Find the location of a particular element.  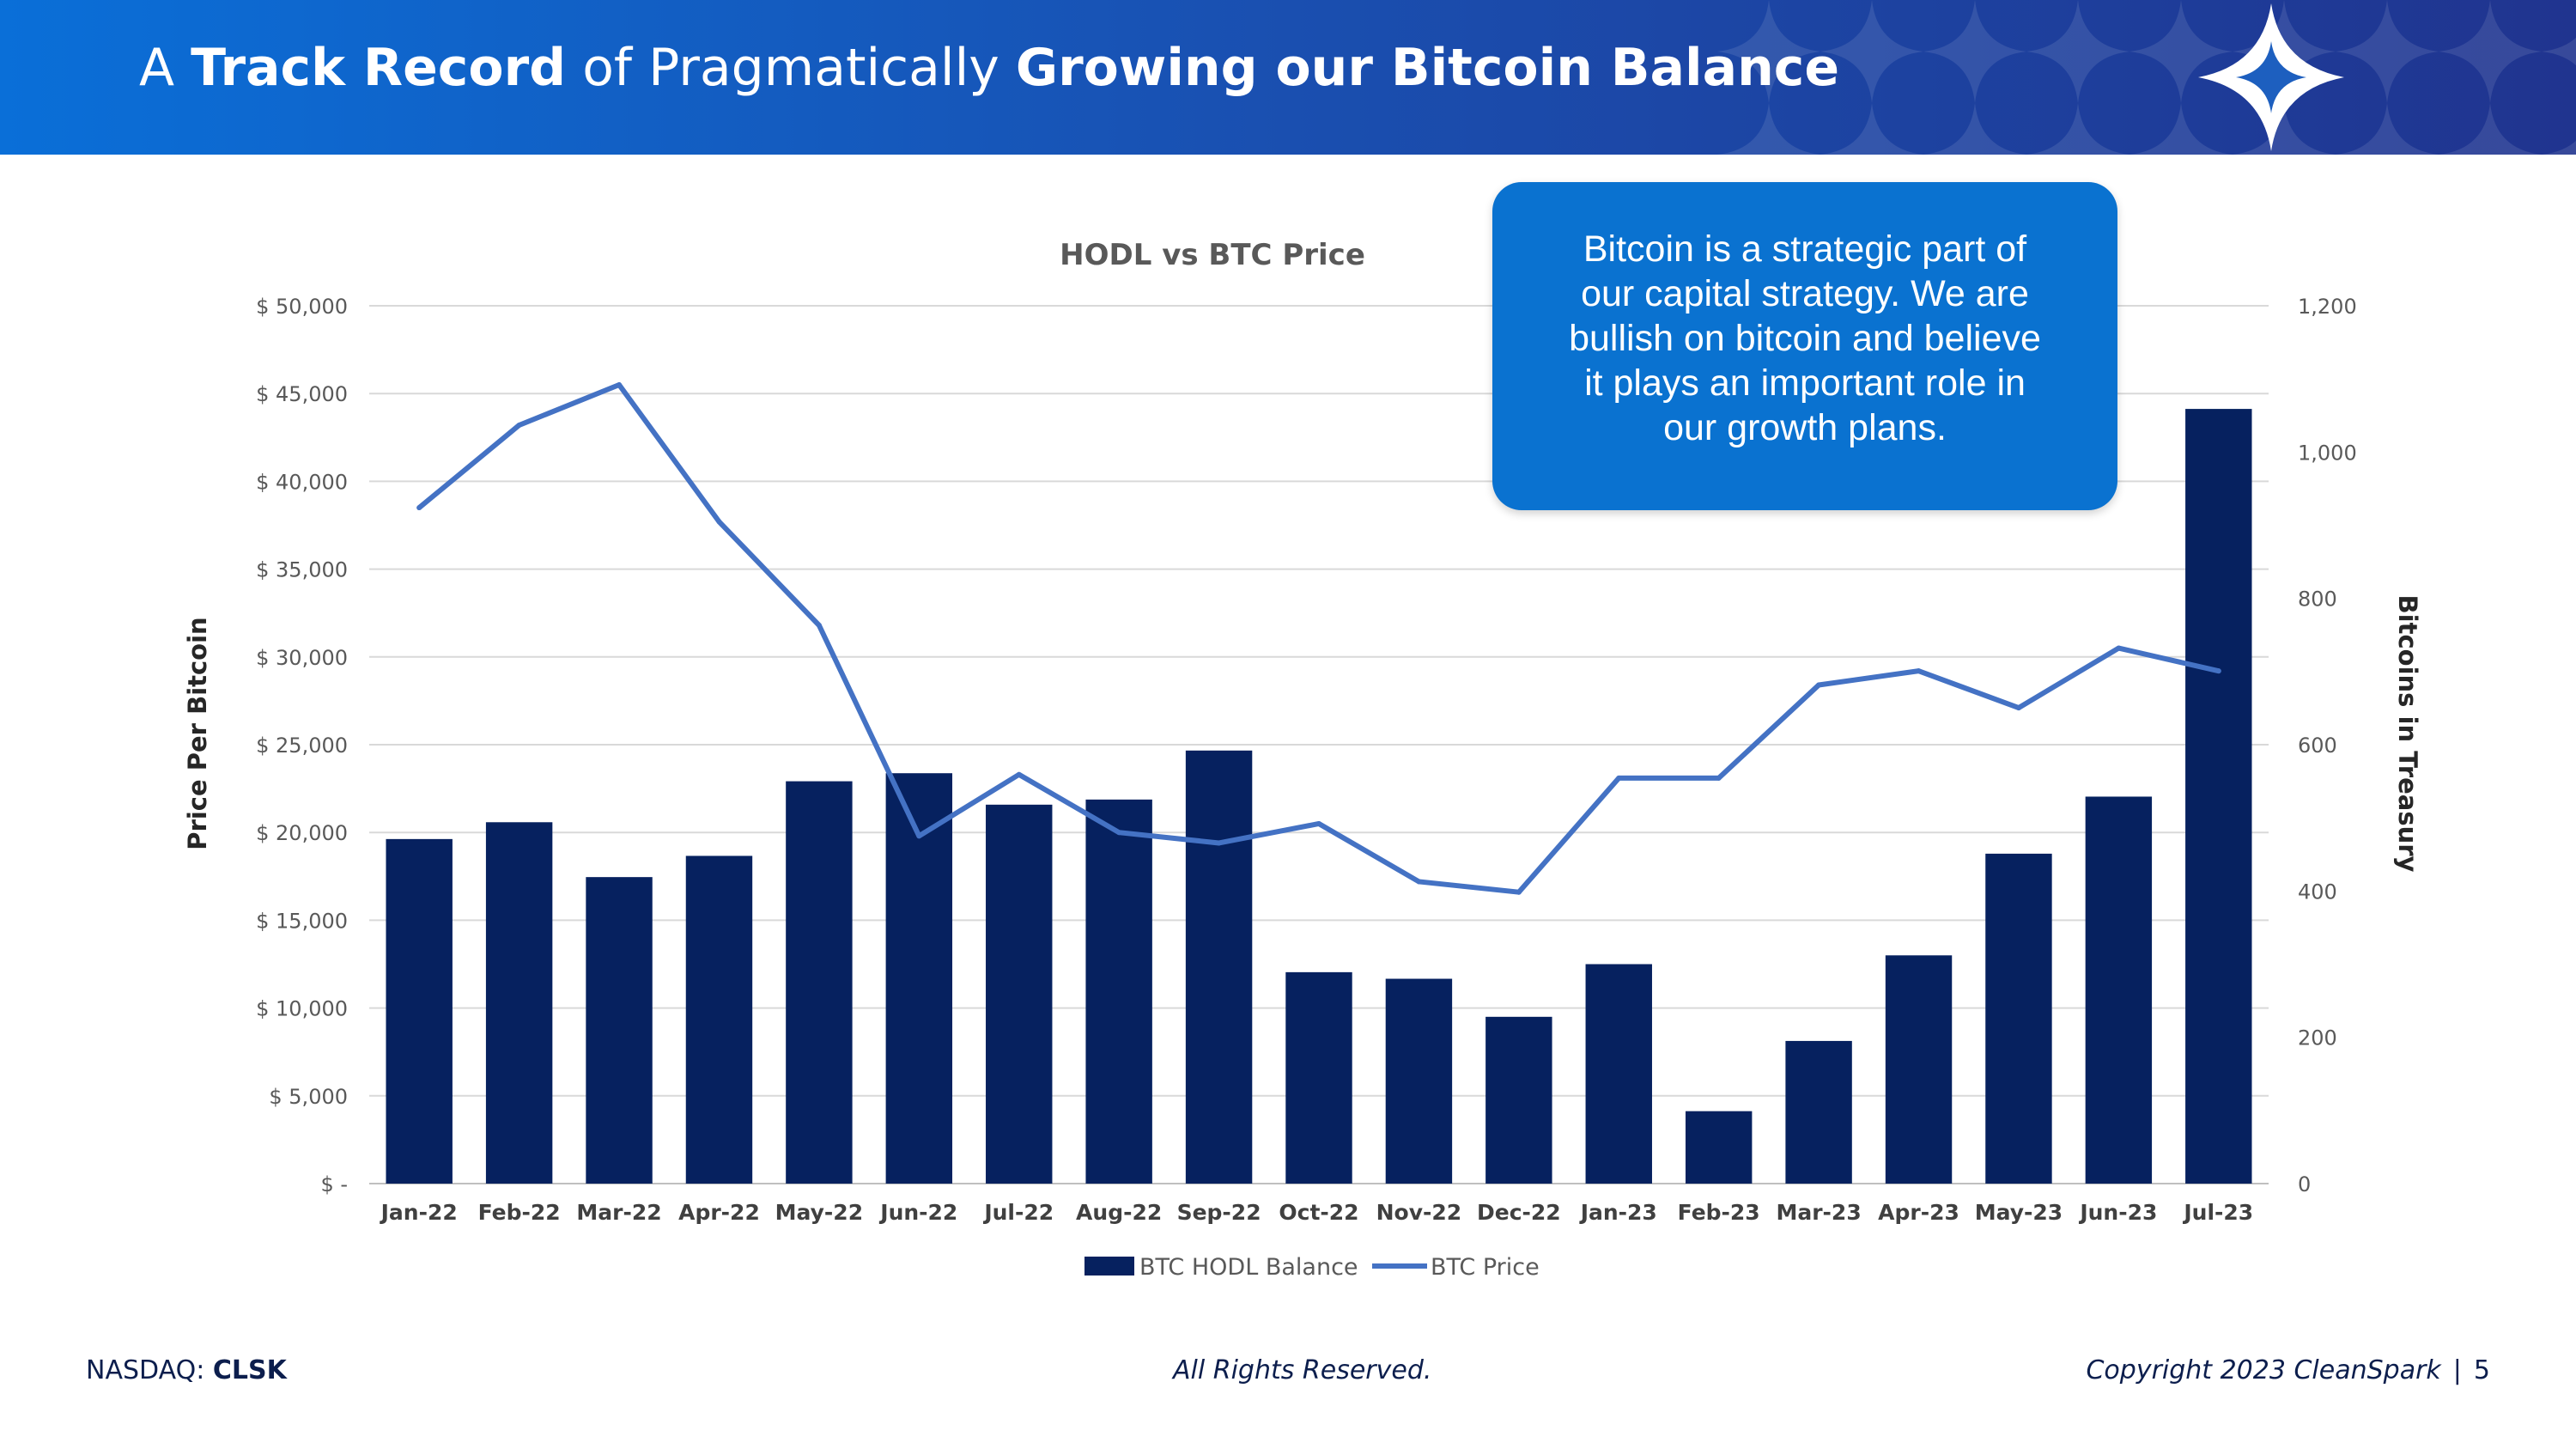

footer-ticker: NASDAQ: CLSK is located at coordinates (186, 1370).